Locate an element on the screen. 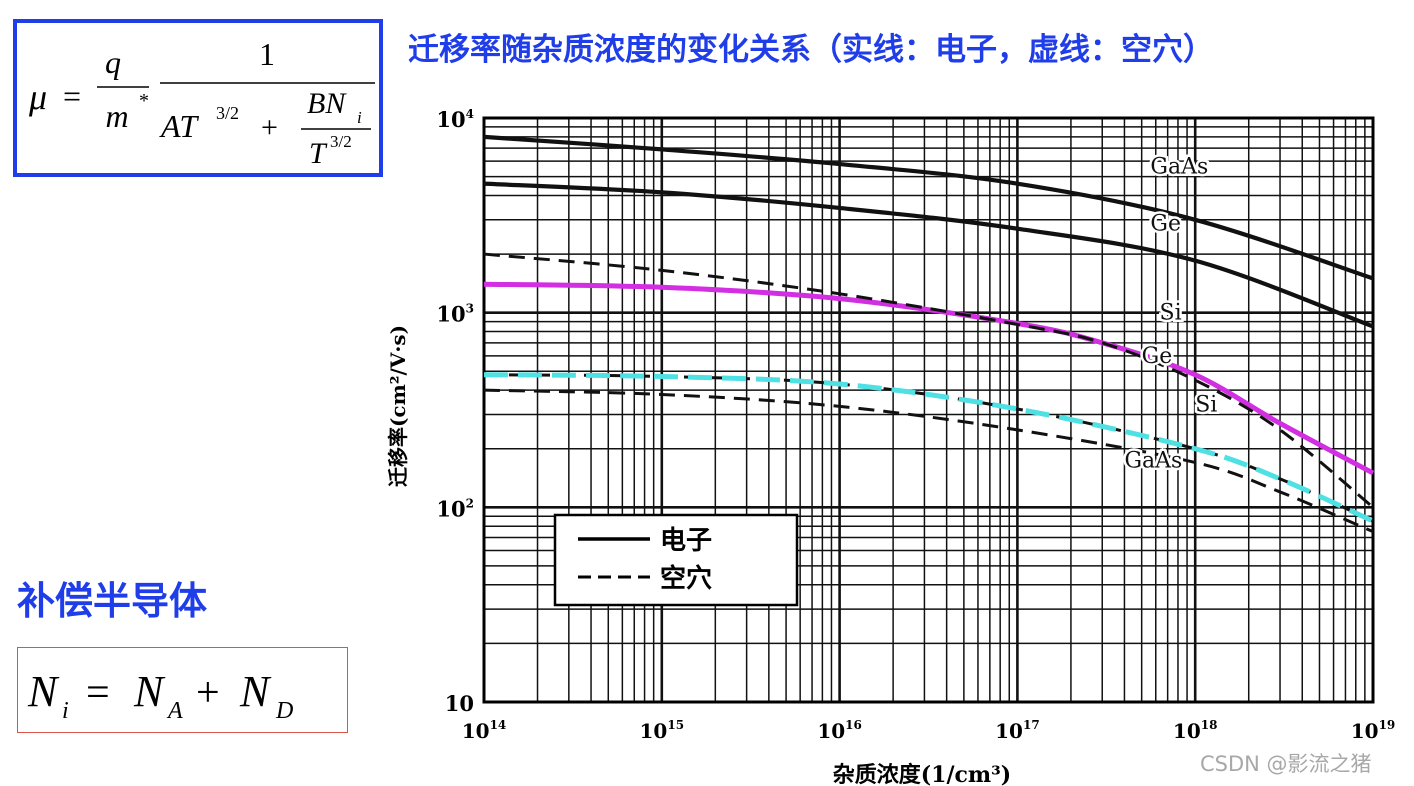 This screenshot has width=1414, height=786. series-label-gaas-hole: GaAs is located at coordinates (1153, 461).